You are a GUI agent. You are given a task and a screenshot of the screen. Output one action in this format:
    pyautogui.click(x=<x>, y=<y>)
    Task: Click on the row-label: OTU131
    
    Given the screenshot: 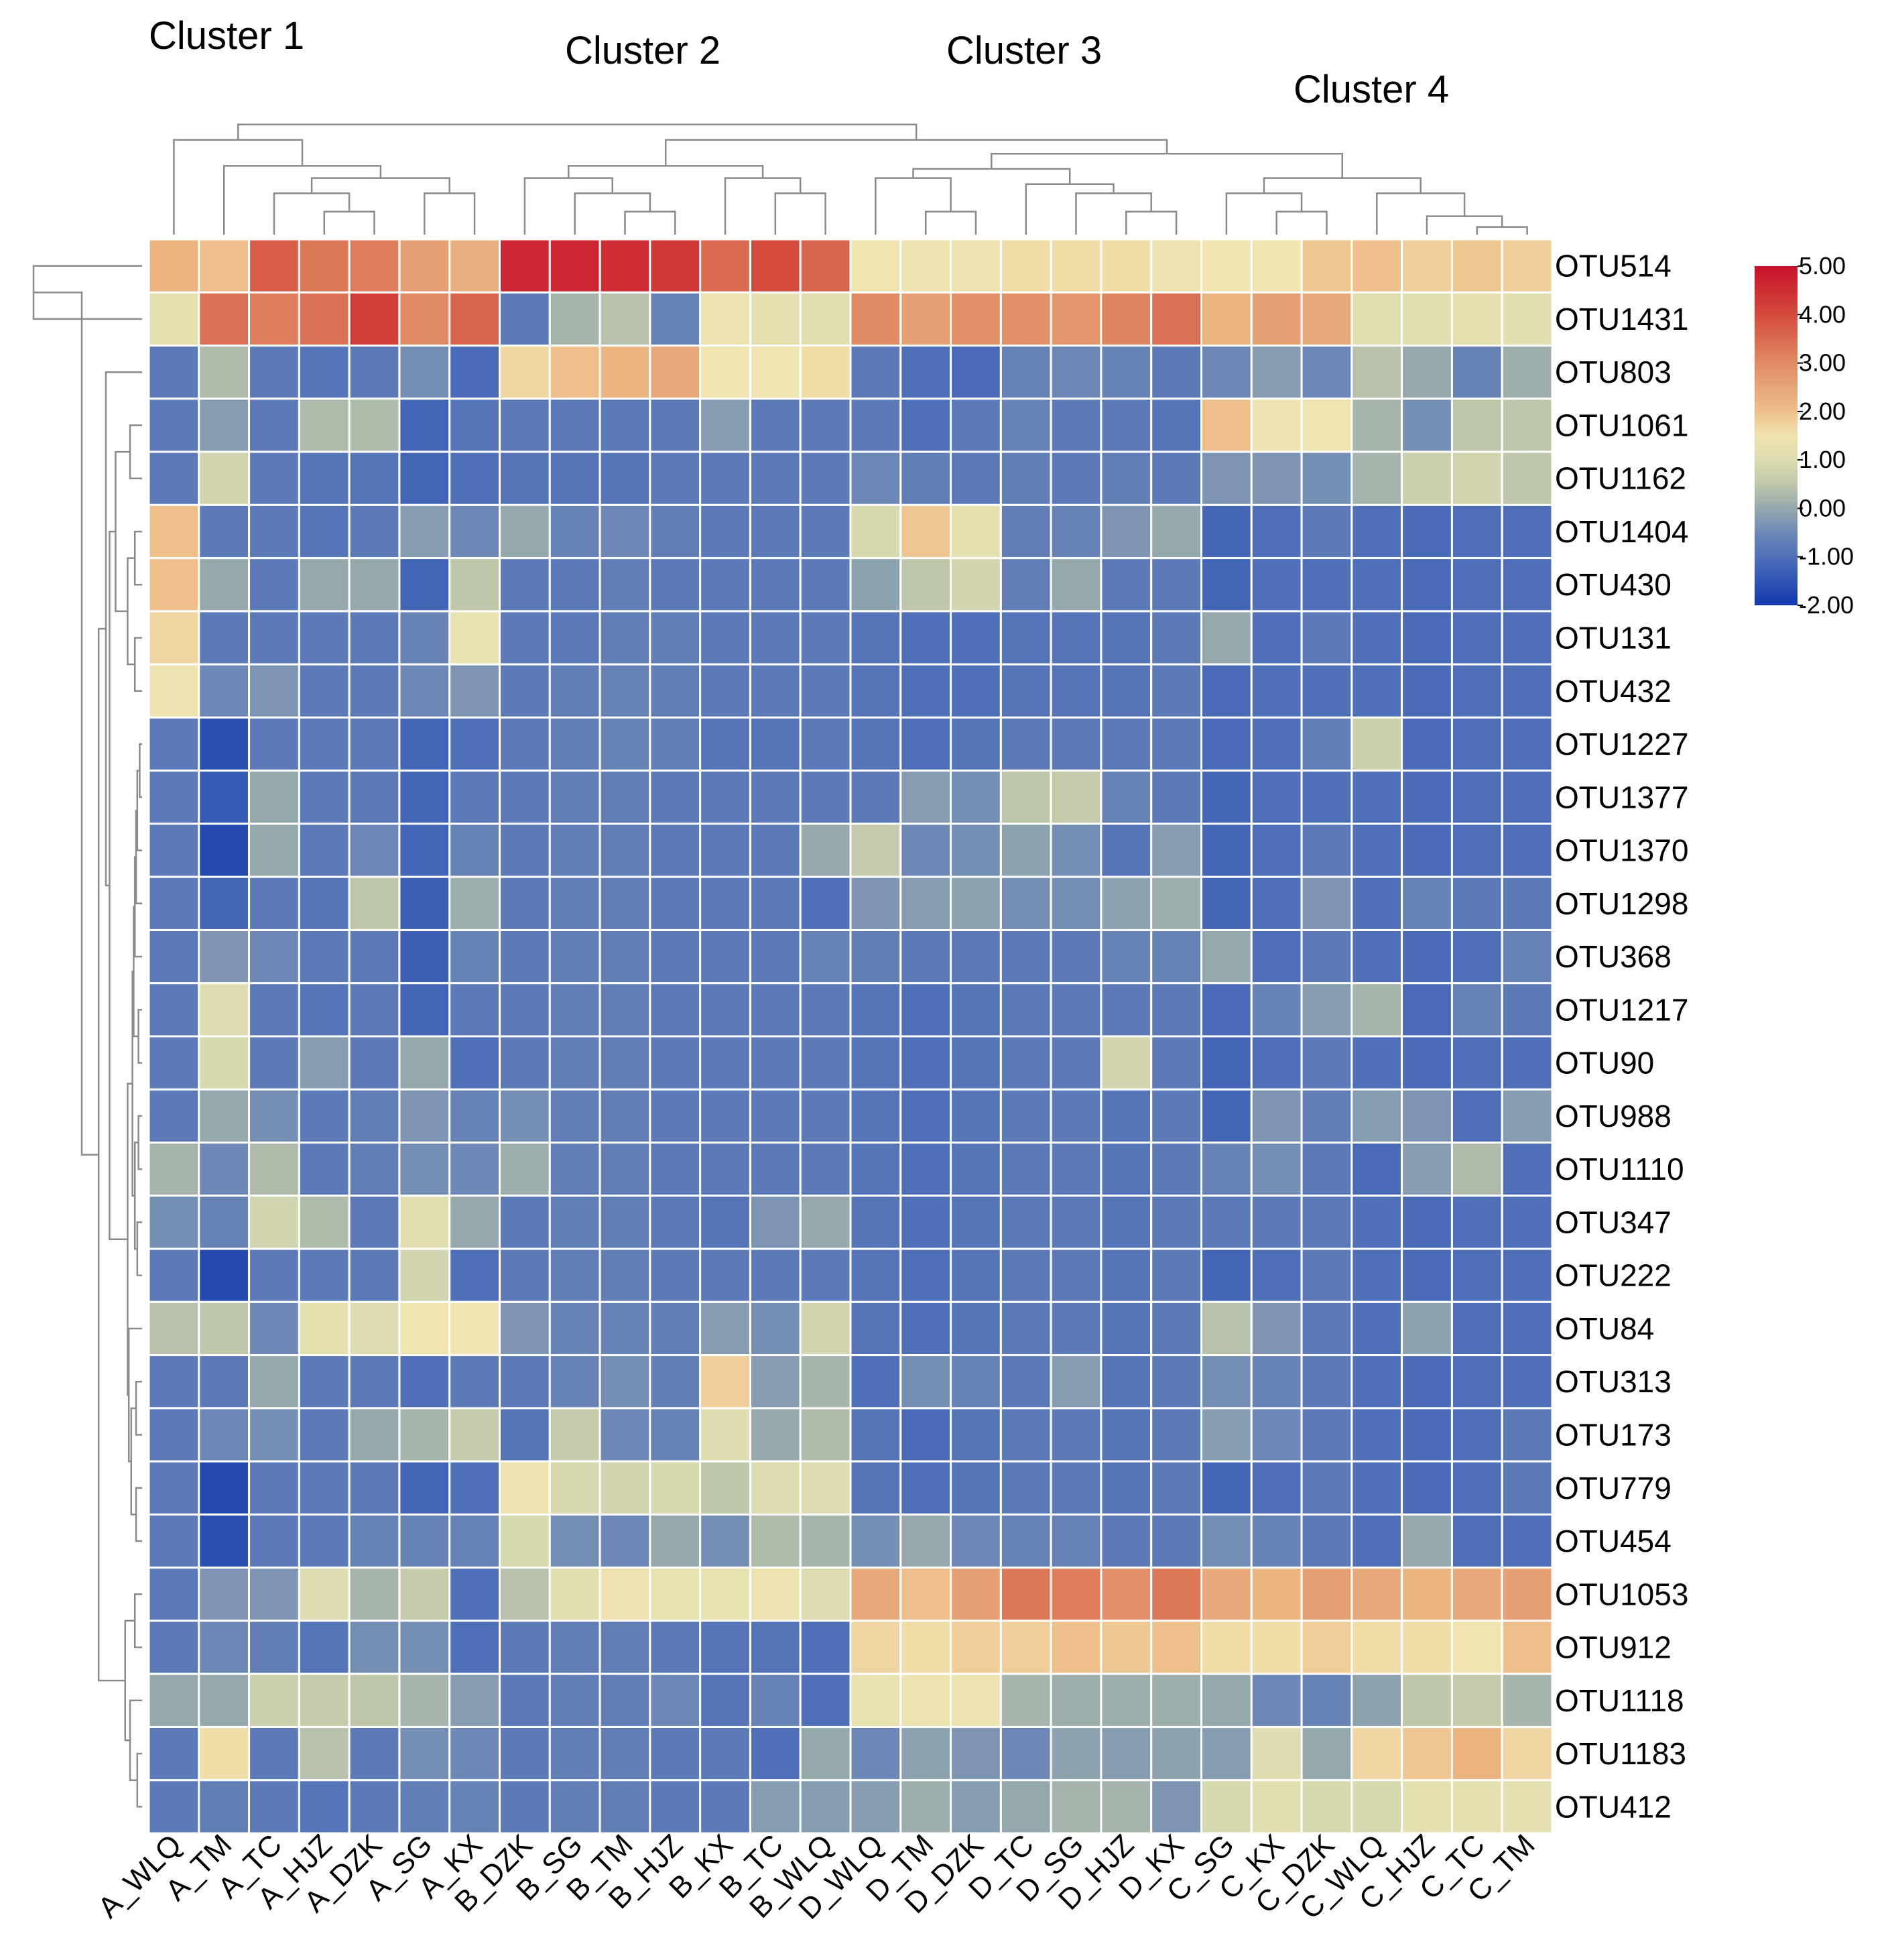 What is the action you would take?
    pyautogui.click(x=1613, y=638)
    